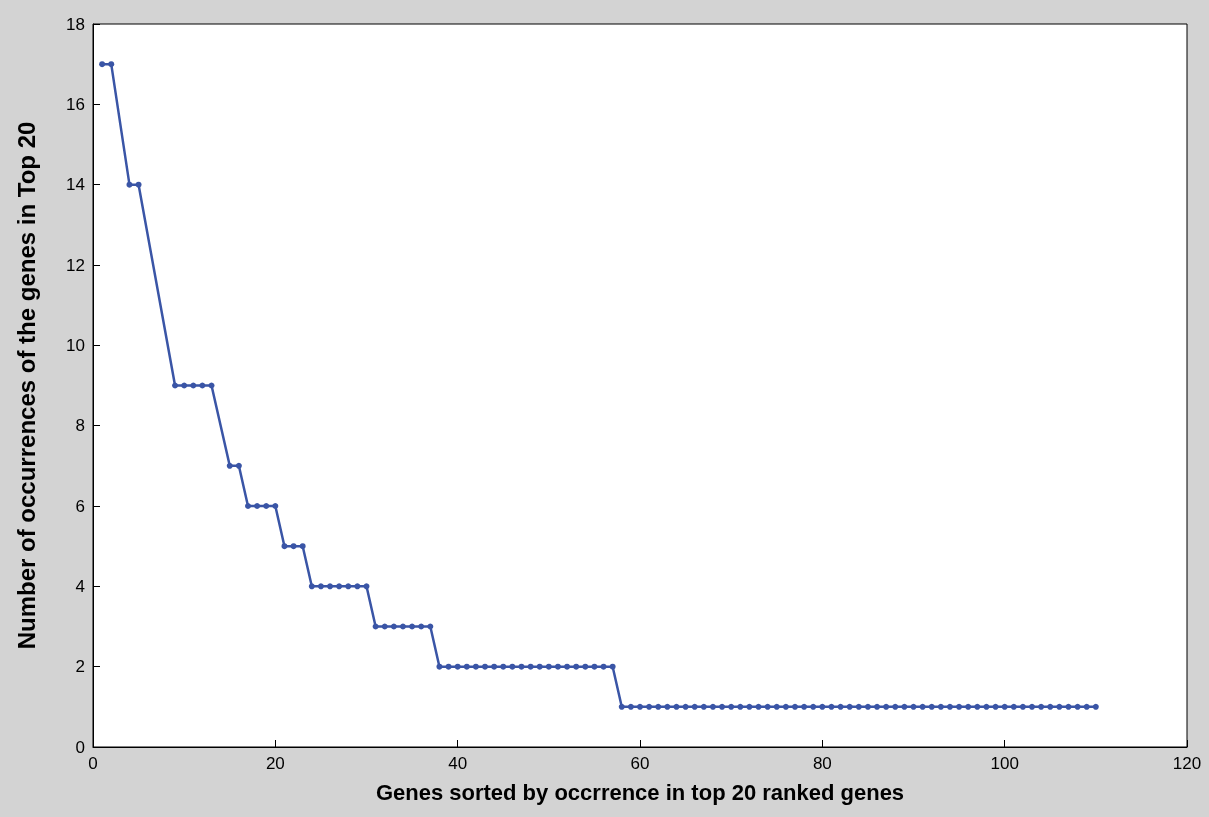 This screenshot has height=817, width=1209. What do you see at coordinates (640, 763) in the screenshot?
I see `x-tick-label: 60` at bounding box center [640, 763].